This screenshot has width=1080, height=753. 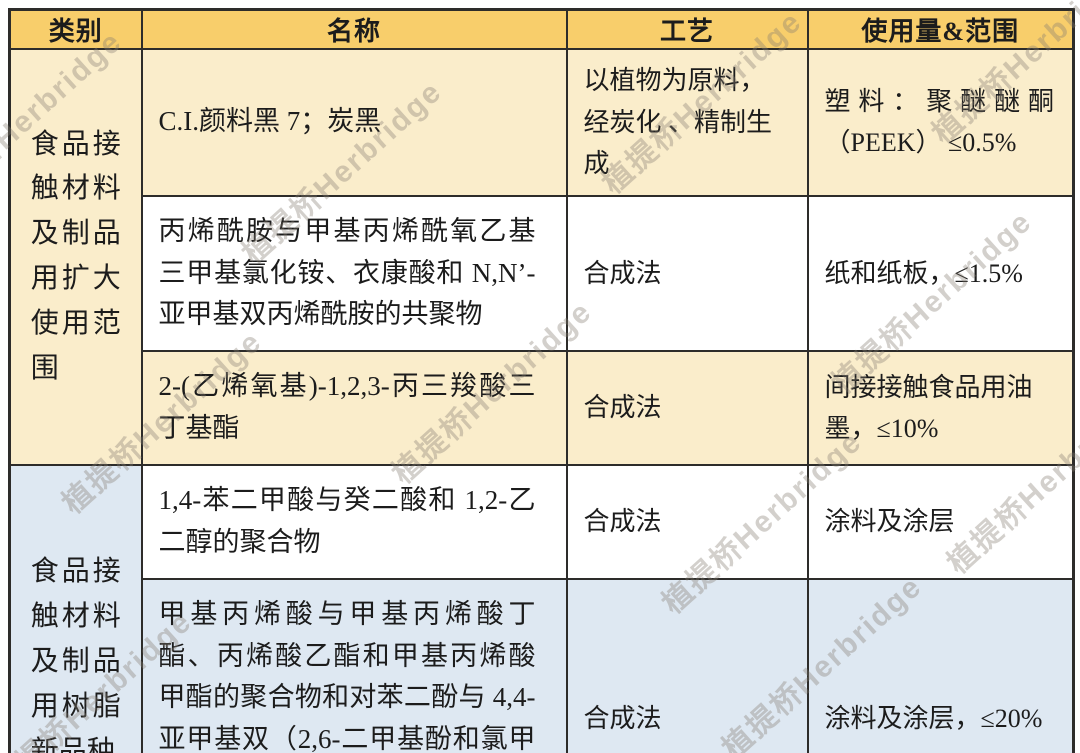 What do you see at coordinates (940, 29) in the screenshot?
I see `column-header-usage: 使用量&范围` at bounding box center [940, 29].